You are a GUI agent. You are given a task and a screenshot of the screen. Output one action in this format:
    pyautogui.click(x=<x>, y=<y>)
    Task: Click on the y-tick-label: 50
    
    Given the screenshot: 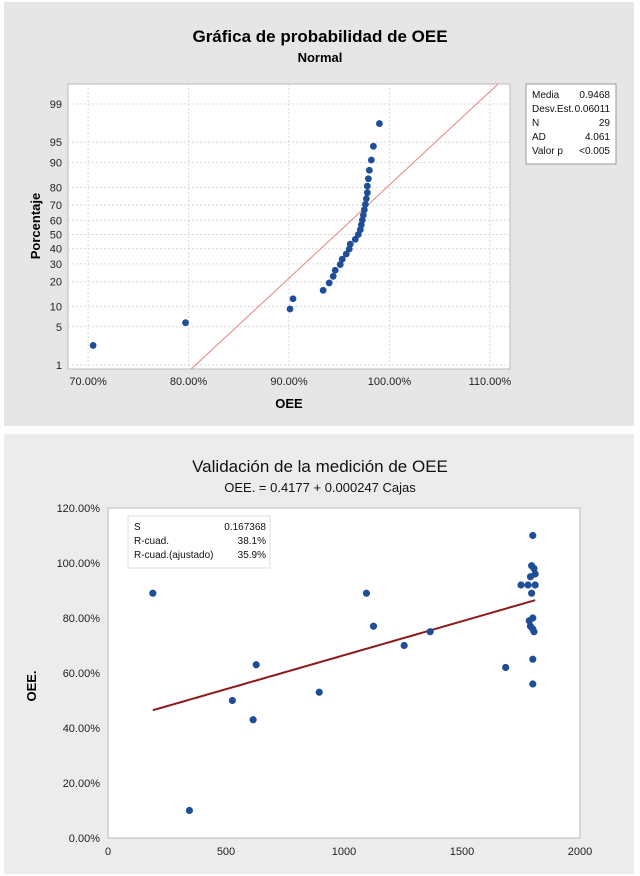 What is the action you would take?
    pyautogui.click(x=56, y=236)
    